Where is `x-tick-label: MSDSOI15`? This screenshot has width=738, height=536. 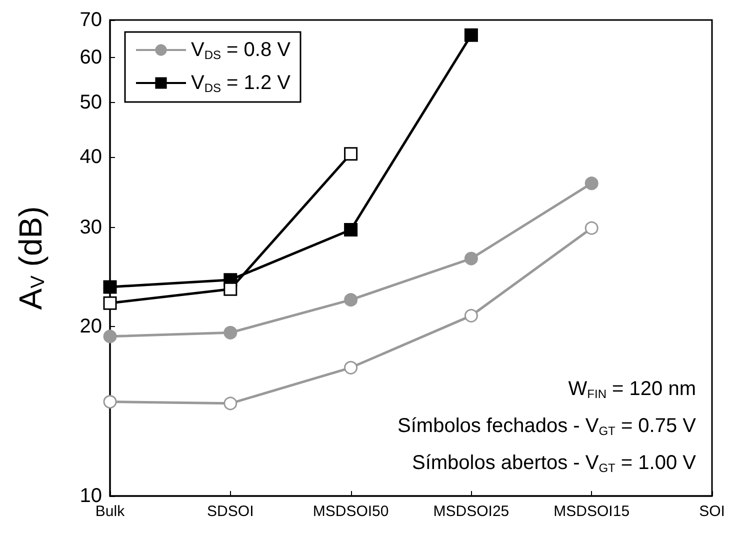
x-tick-label: MSDSOI15 is located at coordinates (592, 511).